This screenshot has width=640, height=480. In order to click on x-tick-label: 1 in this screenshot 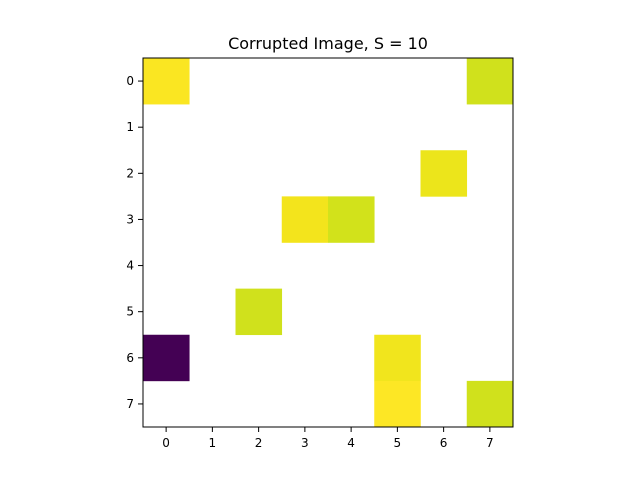, I will do `click(213, 443)`.